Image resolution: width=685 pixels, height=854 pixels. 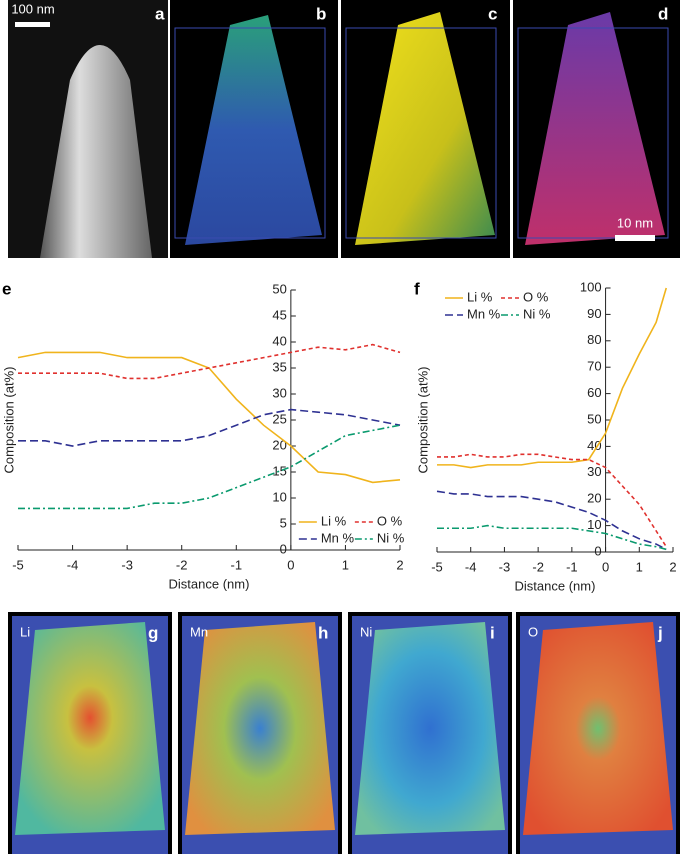 I want to click on panel-label: c, so click(x=492, y=13).